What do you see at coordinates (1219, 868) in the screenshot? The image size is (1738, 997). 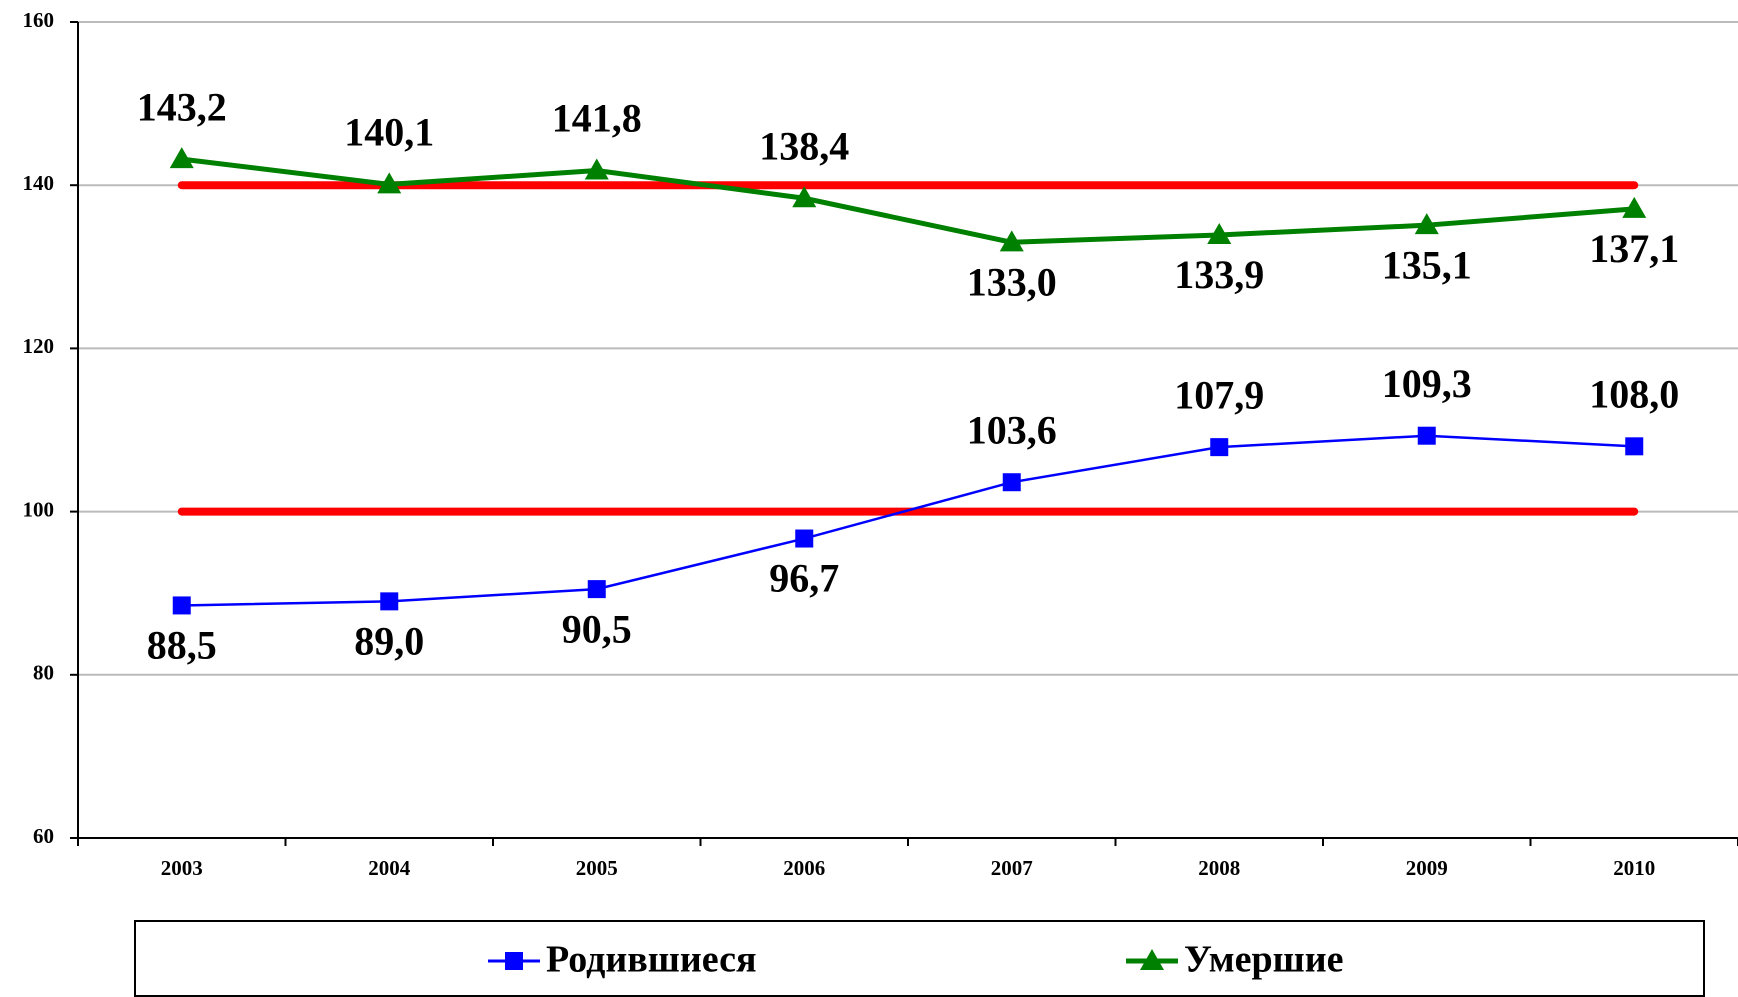 I see `x-tick-label: 2008` at bounding box center [1219, 868].